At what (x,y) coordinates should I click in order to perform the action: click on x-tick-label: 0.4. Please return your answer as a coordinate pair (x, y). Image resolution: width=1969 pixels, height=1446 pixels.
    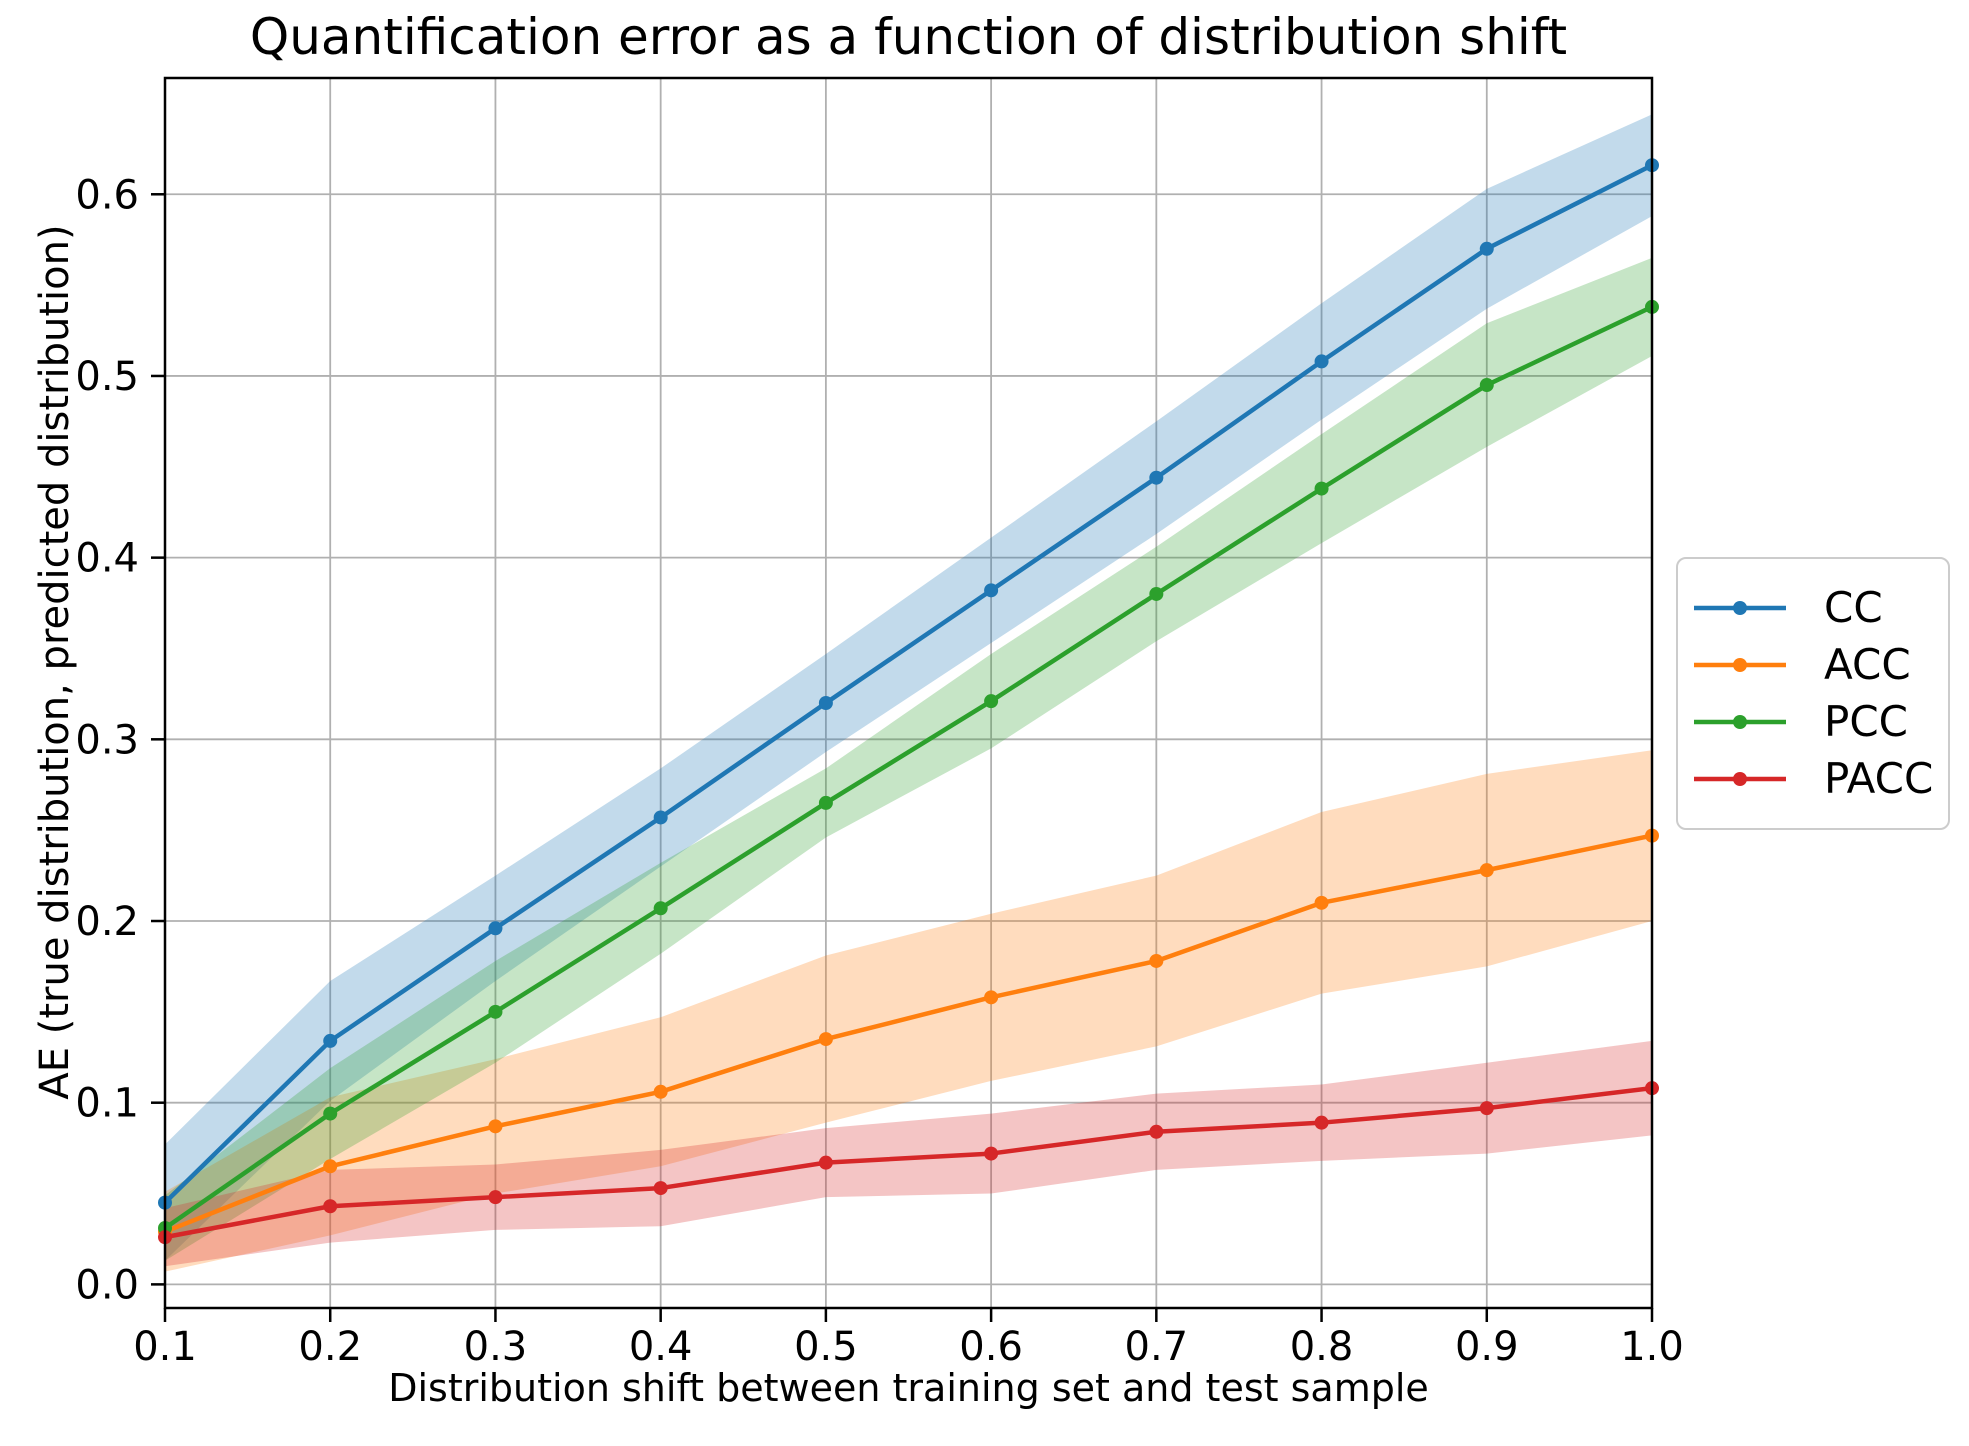
    Looking at the image, I should click on (661, 1347).